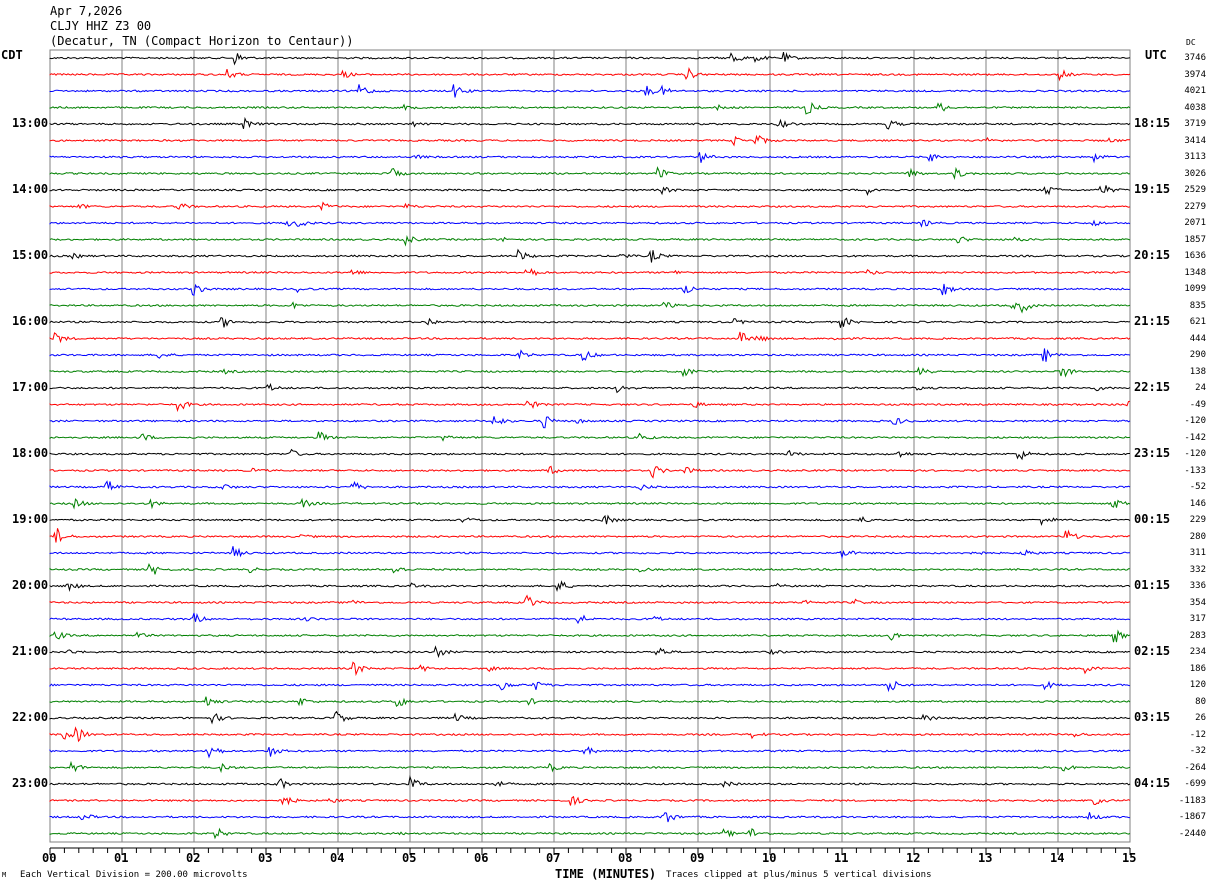 This screenshot has height=886, width=1210. Describe the element at coordinates (30, 585) in the screenshot. I see `cdt-time-label: 20:00` at that location.